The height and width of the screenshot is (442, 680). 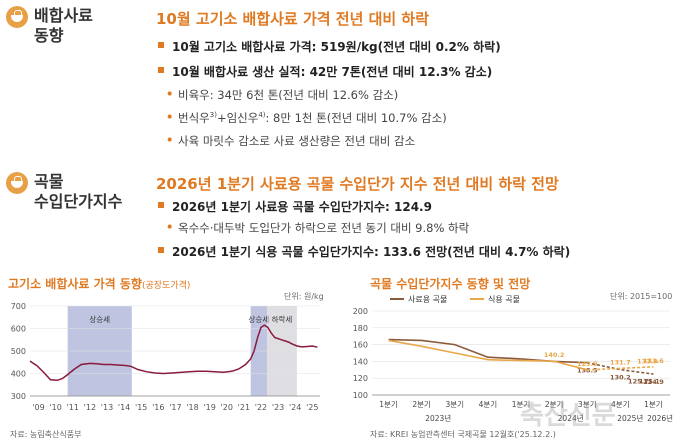 I want to click on right-chart-source: 자료: KREI 농업관측센터 국제곡물 12월호('25.12.2.), so click(x=463, y=434).